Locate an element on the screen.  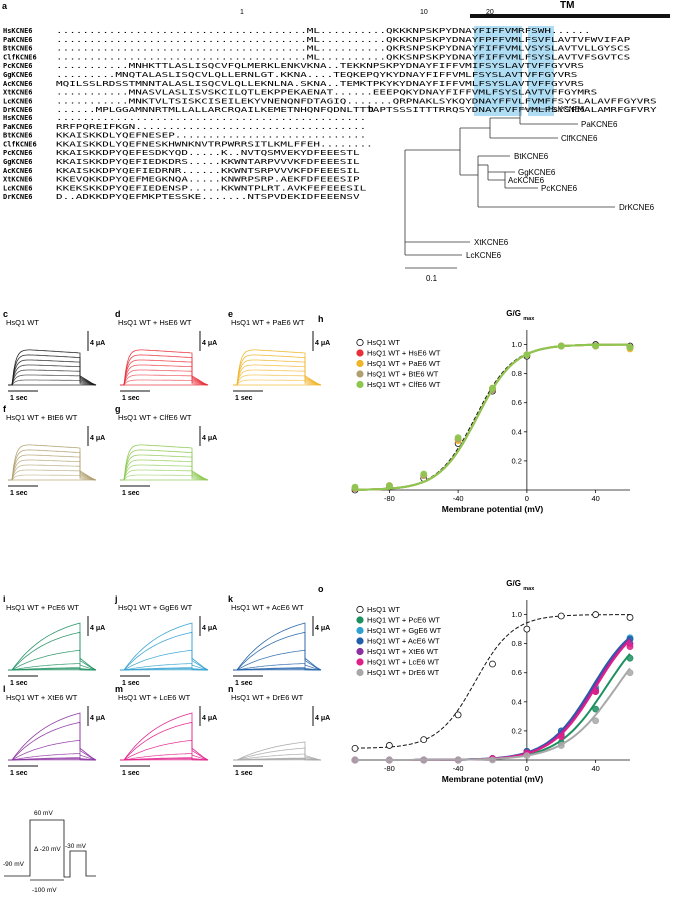
protocol-label-bottom: -100 mV is located at coordinates (44, 890).